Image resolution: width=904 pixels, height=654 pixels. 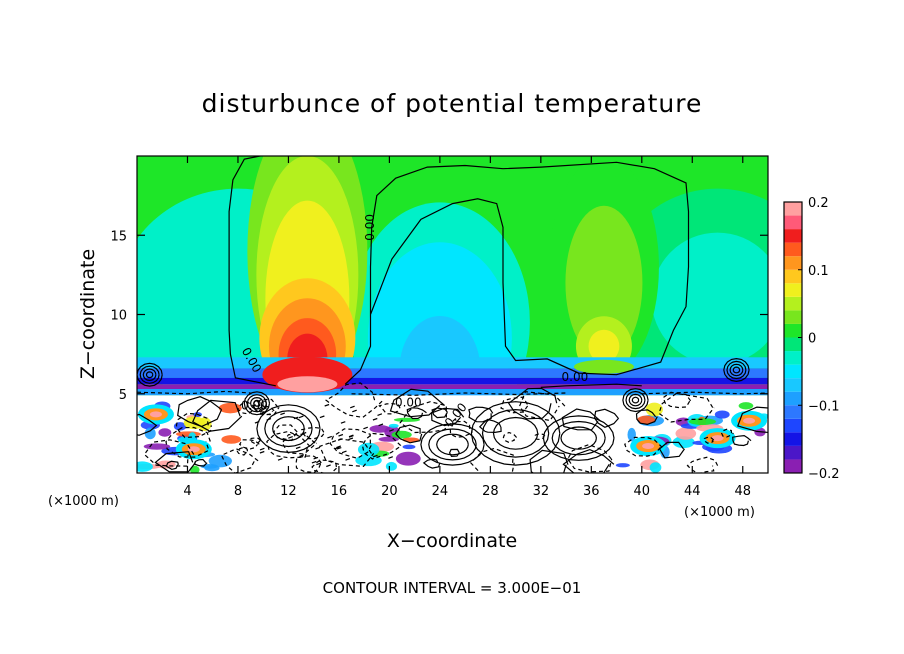 I want to click on x-tick-label: 4, so click(x=187, y=491).